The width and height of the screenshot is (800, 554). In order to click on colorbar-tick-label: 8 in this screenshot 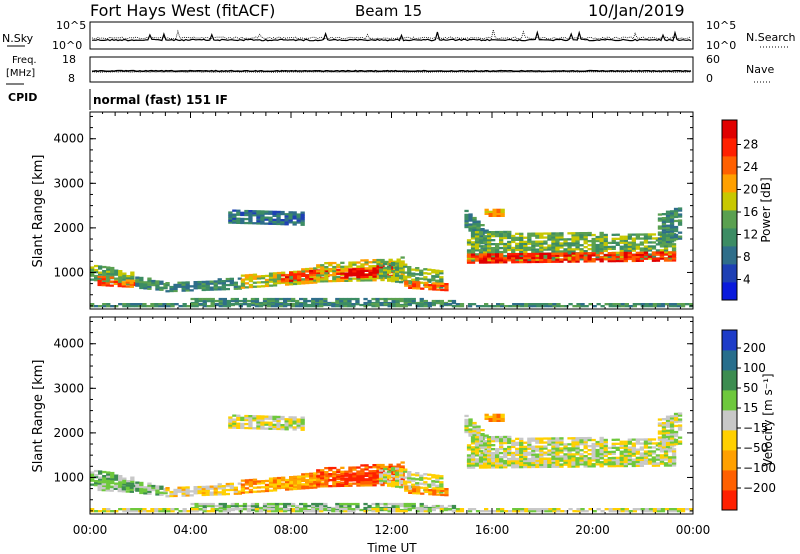, I will do `click(747, 257)`.